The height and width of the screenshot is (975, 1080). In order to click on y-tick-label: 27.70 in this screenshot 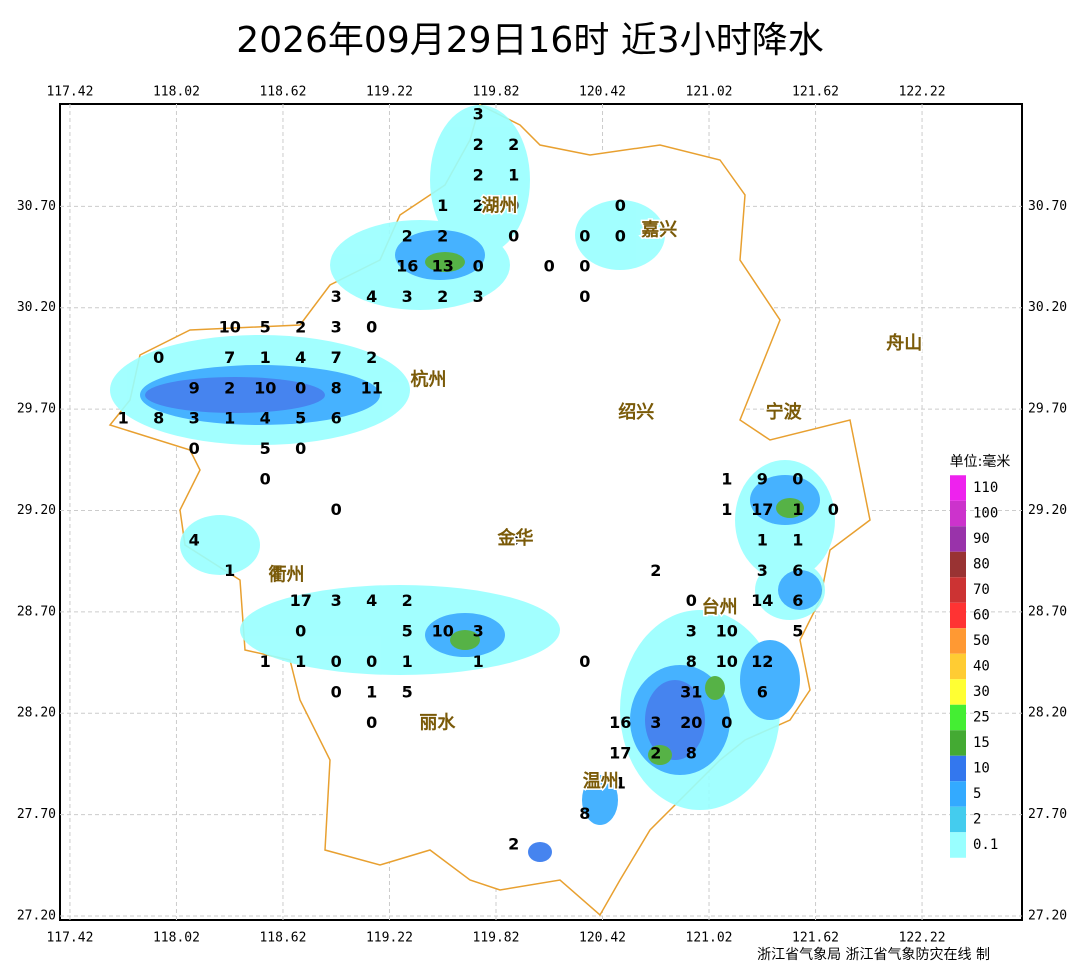, I will do `click(1047, 814)`.